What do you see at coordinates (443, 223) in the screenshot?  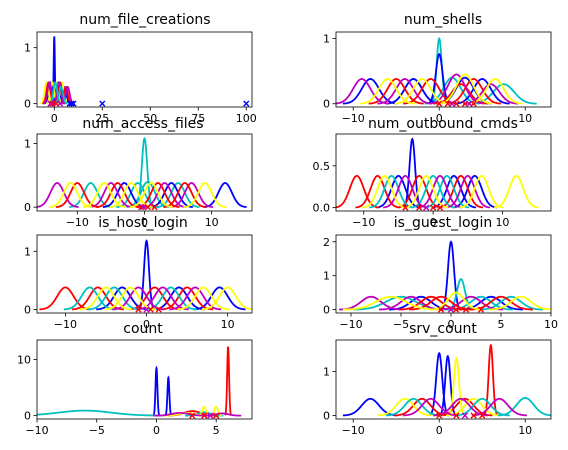 I see `subplot-title-is-guest-login: is_guest_login` at bounding box center [443, 223].